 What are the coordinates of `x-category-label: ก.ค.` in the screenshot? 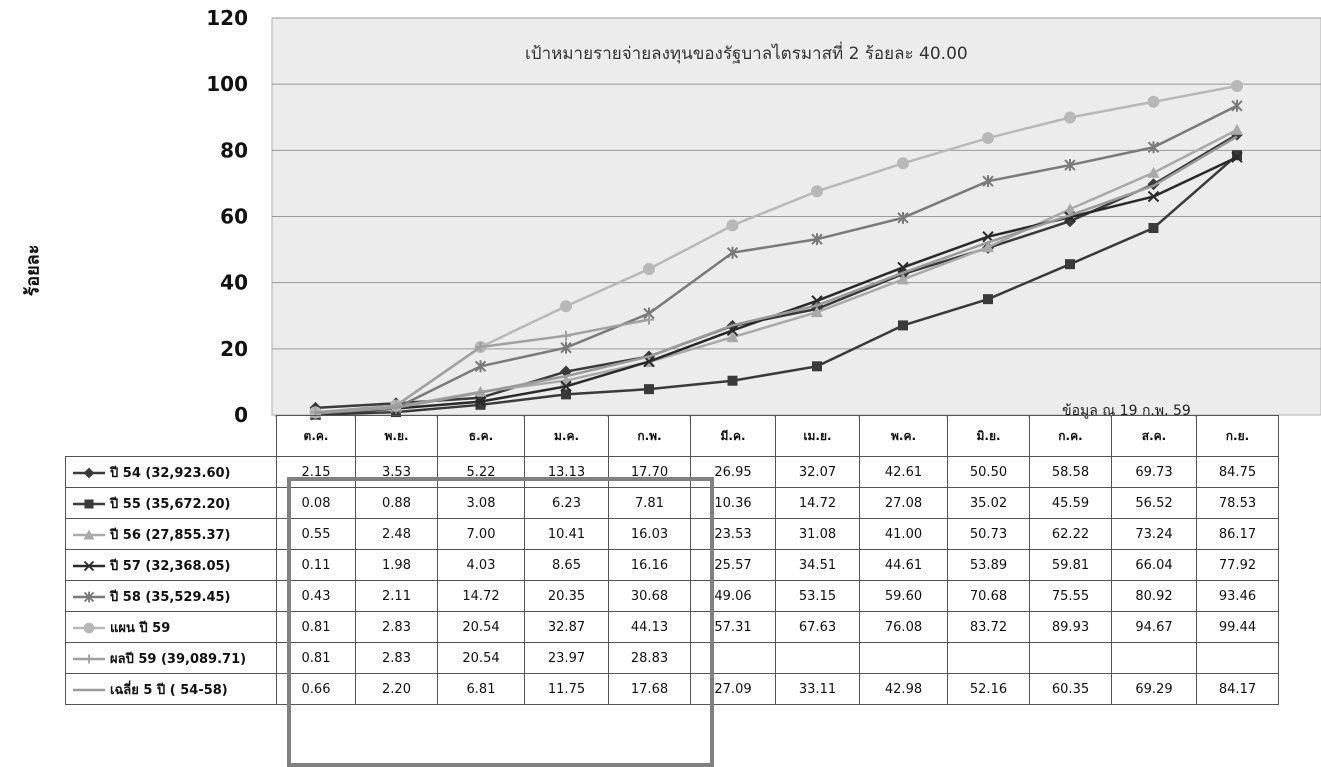 It's located at (1070, 436).